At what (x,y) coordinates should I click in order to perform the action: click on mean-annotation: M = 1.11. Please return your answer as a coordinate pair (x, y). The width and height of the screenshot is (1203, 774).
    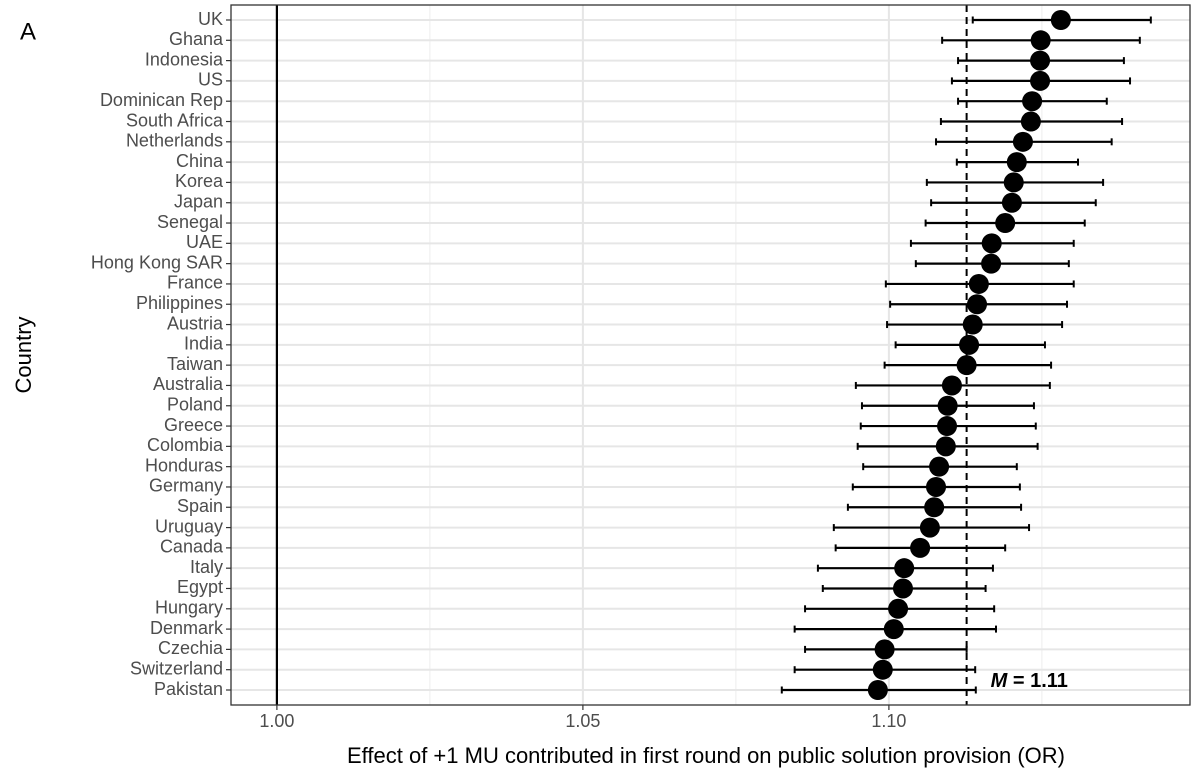
    Looking at the image, I should click on (1029, 681).